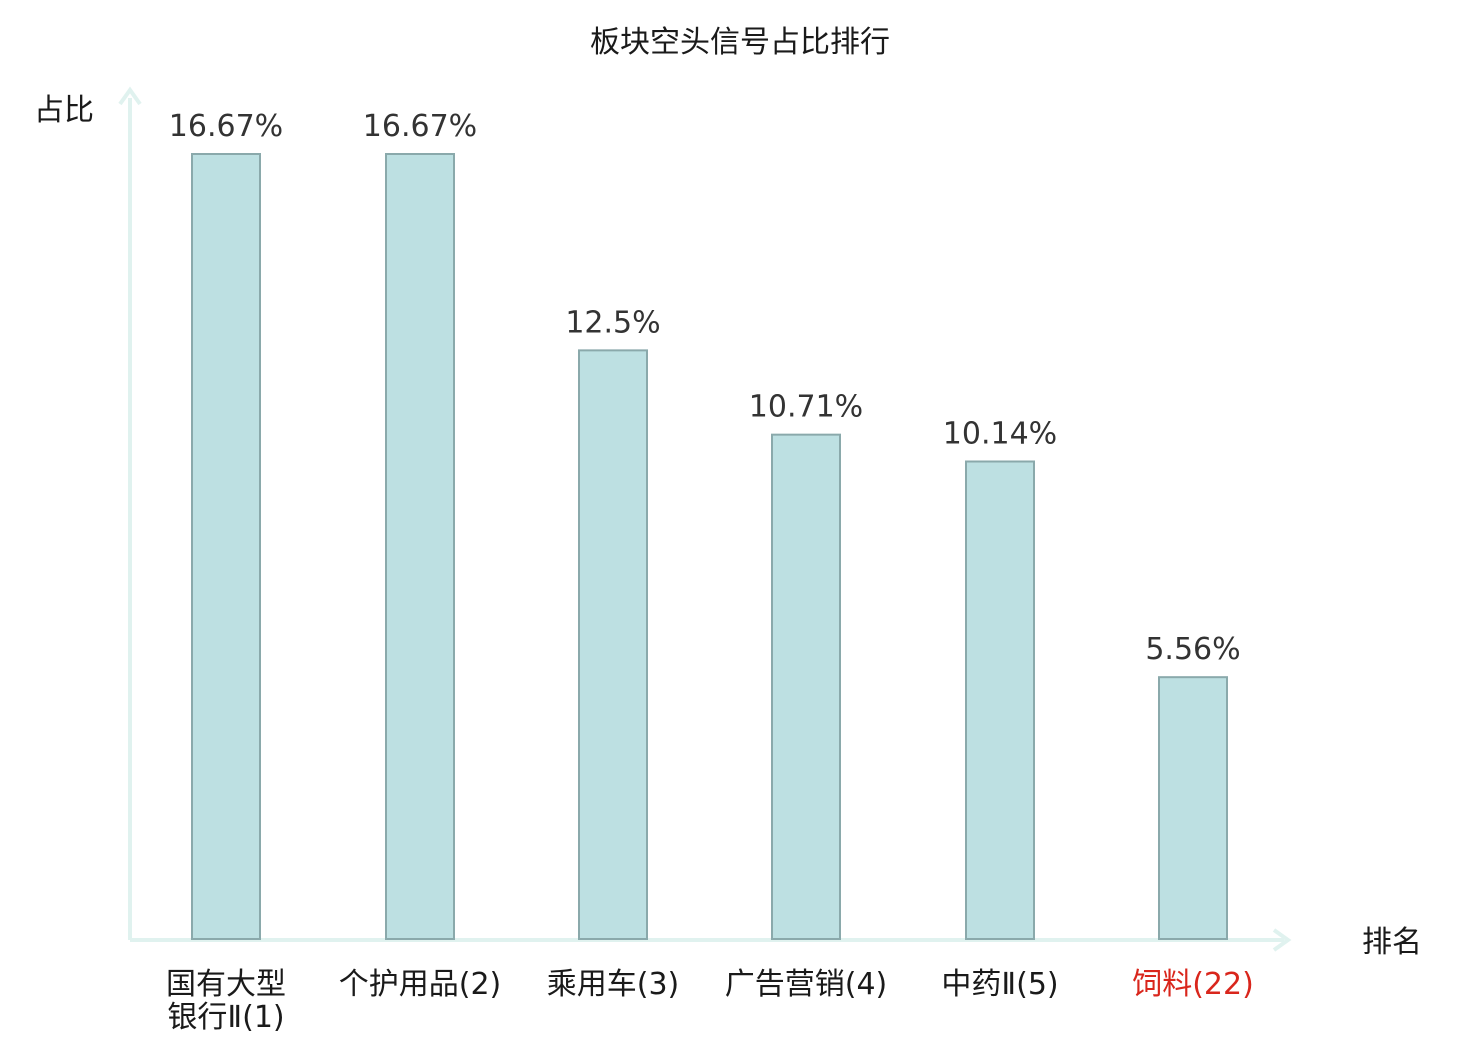 The height and width of the screenshot is (1040, 1480). Describe the element at coordinates (226, 984) in the screenshot. I see `x-tick-label-1-line-1: 国有大型` at that location.